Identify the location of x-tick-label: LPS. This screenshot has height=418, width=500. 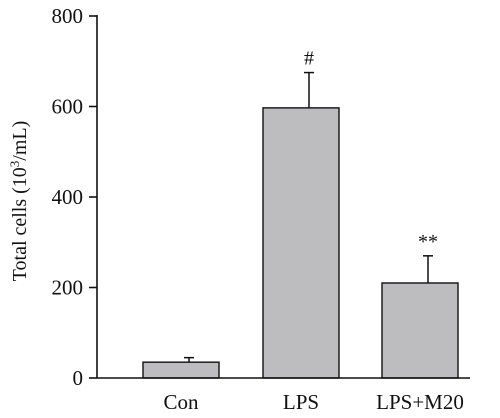
(301, 402).